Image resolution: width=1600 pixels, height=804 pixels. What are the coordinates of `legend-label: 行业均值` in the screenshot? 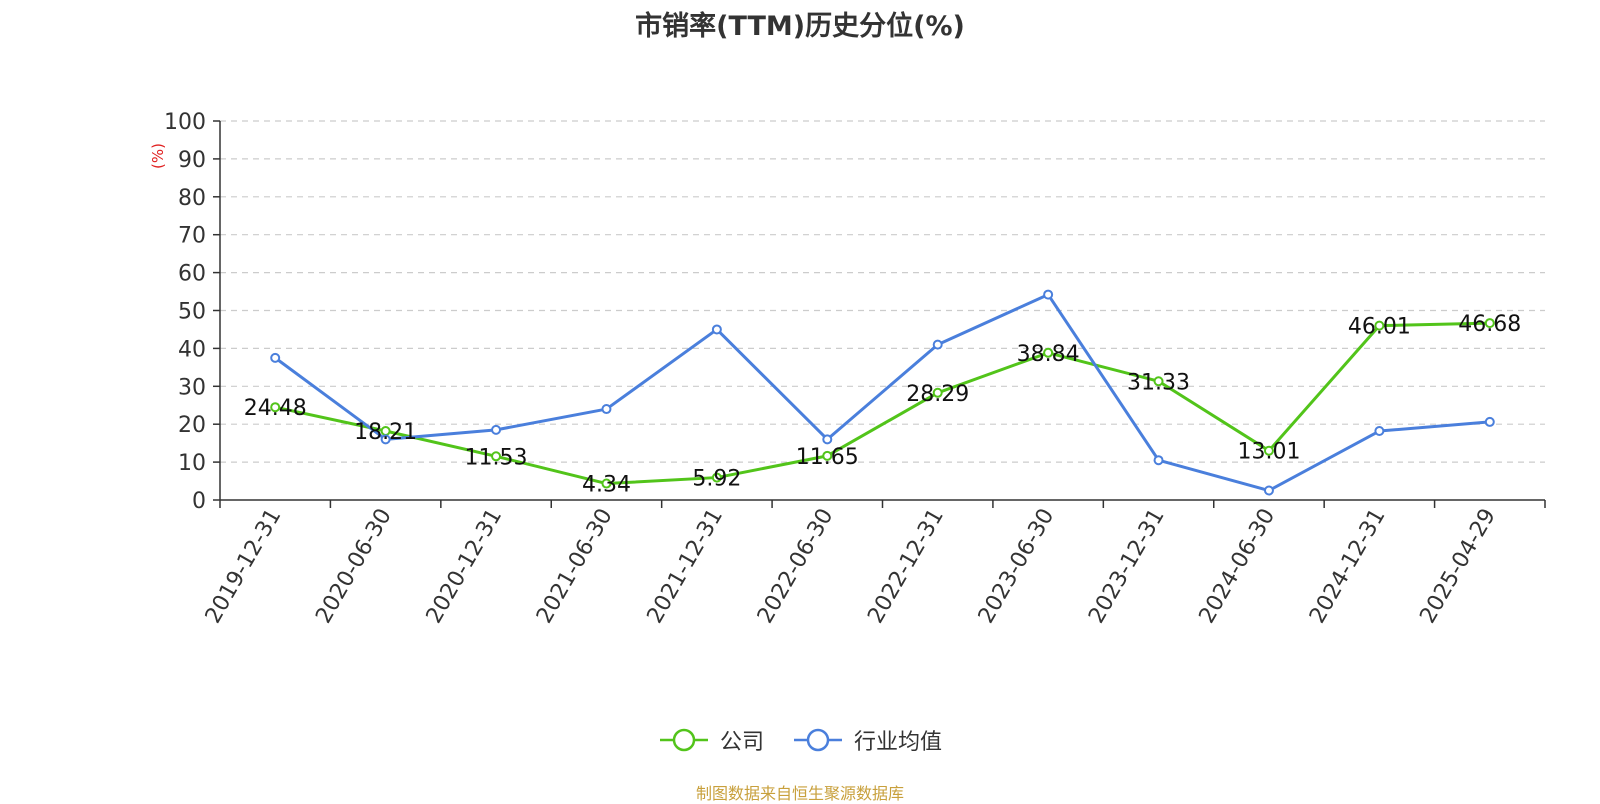 It's located at (898, 742).